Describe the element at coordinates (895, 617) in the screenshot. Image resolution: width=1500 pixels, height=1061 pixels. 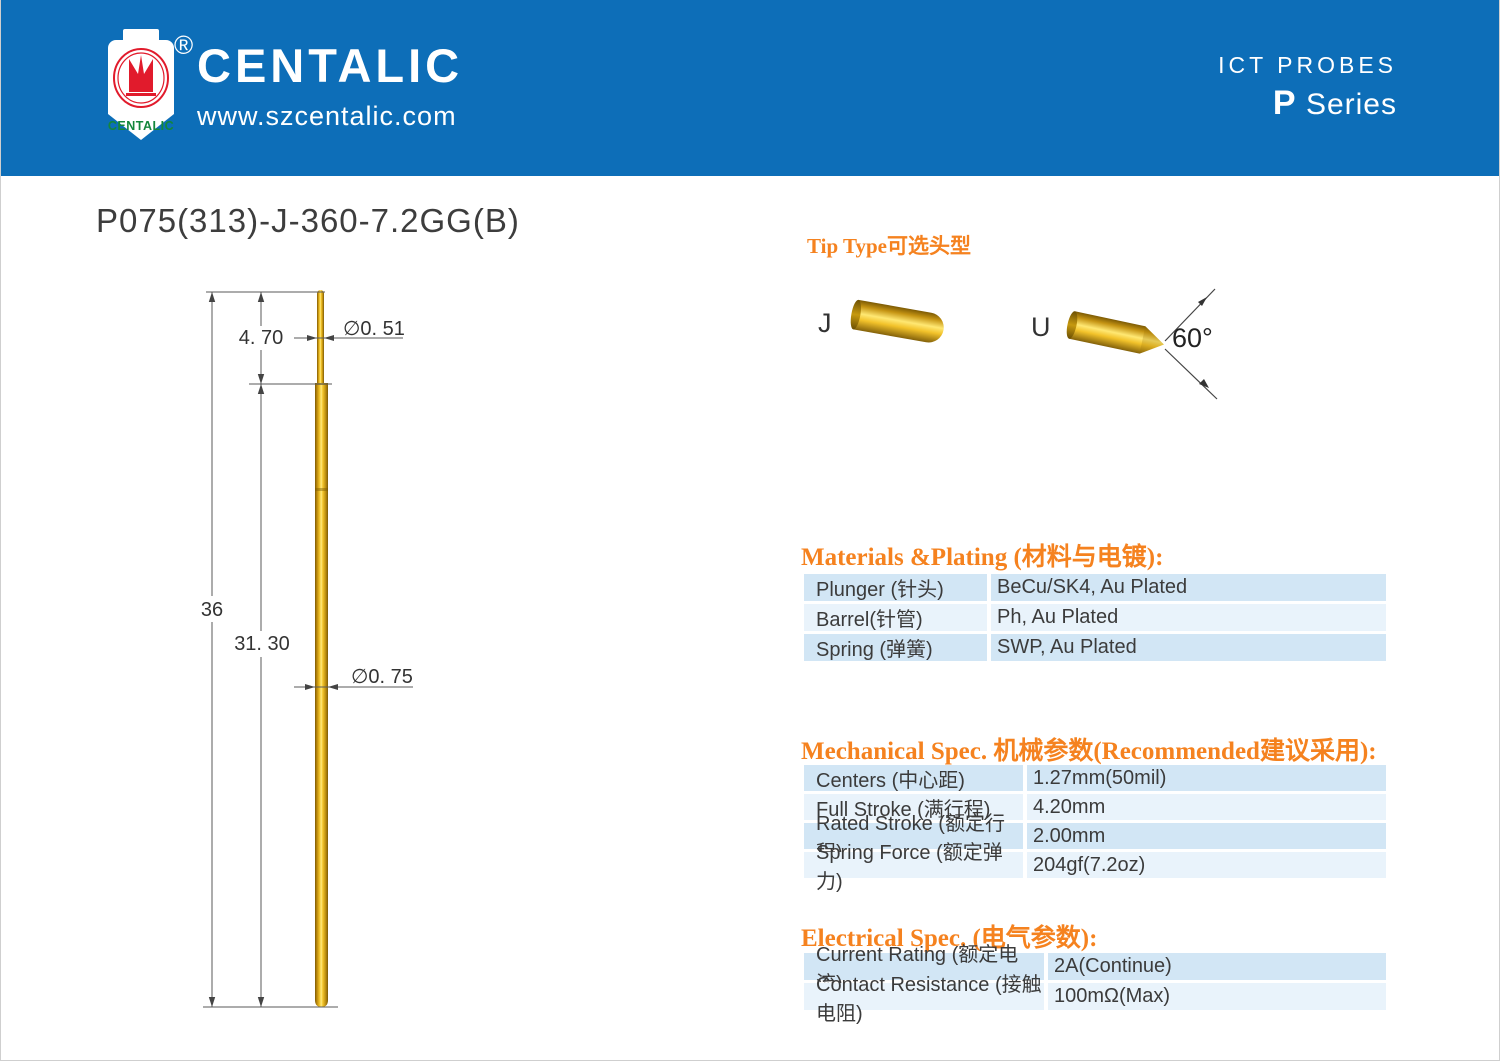
I see `spec-label: Barrel(针管)` at that location.